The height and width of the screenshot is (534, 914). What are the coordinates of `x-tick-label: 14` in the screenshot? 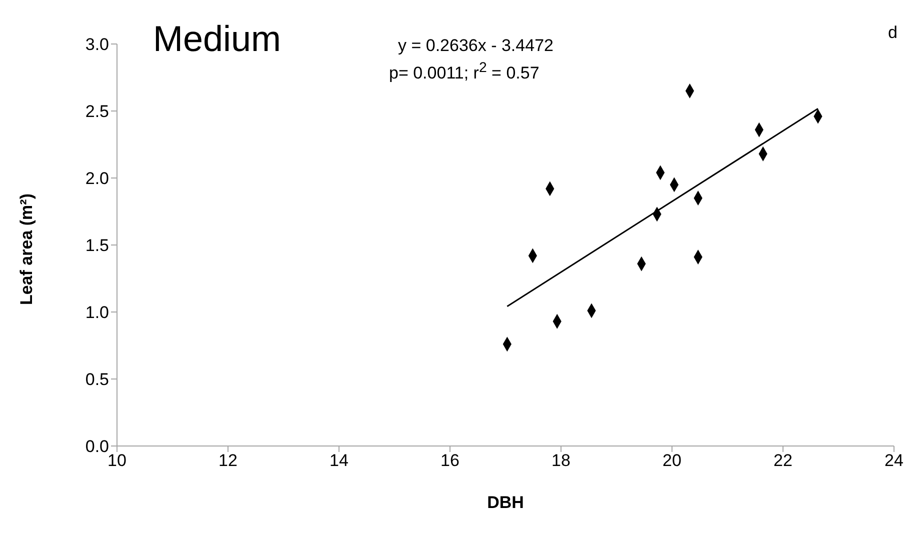 It's located at (339, 460).